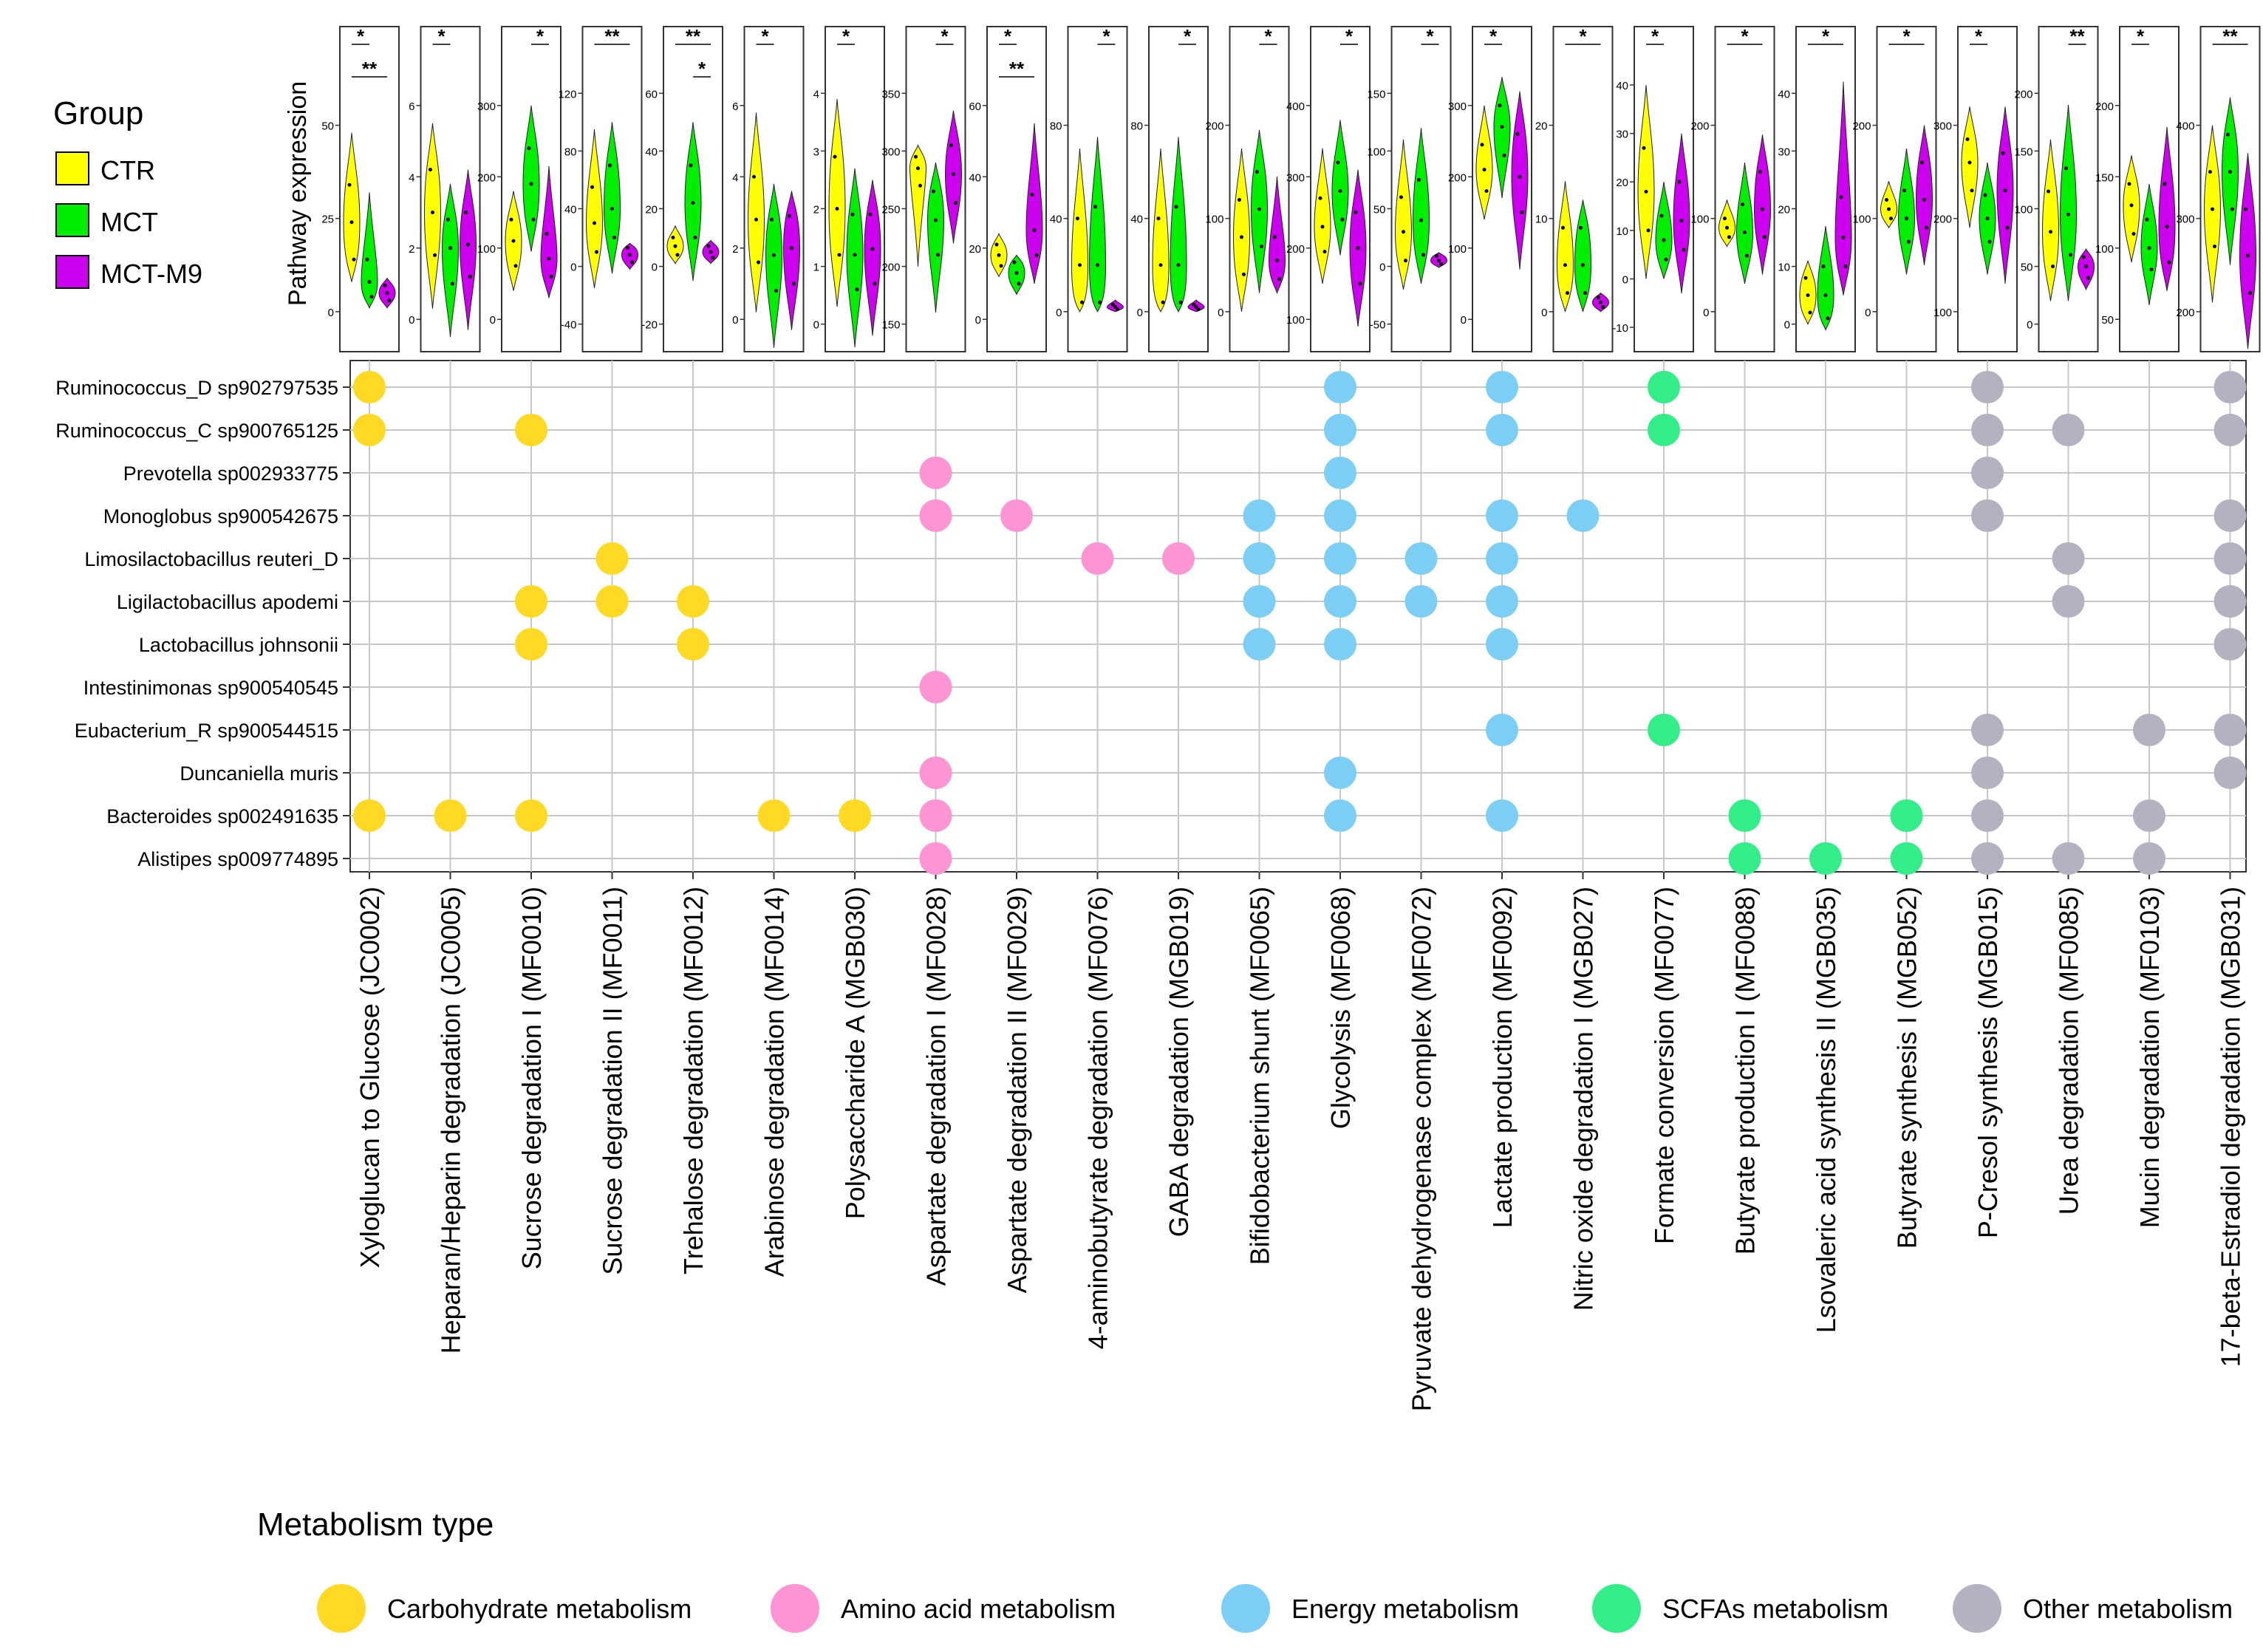 This screenshot has width=2263, height=1652. What do you see at coordinates (1784, 94) in the screenshot?
I see `violin-y-tick-label: 40` at bounding box center [1784, 94].